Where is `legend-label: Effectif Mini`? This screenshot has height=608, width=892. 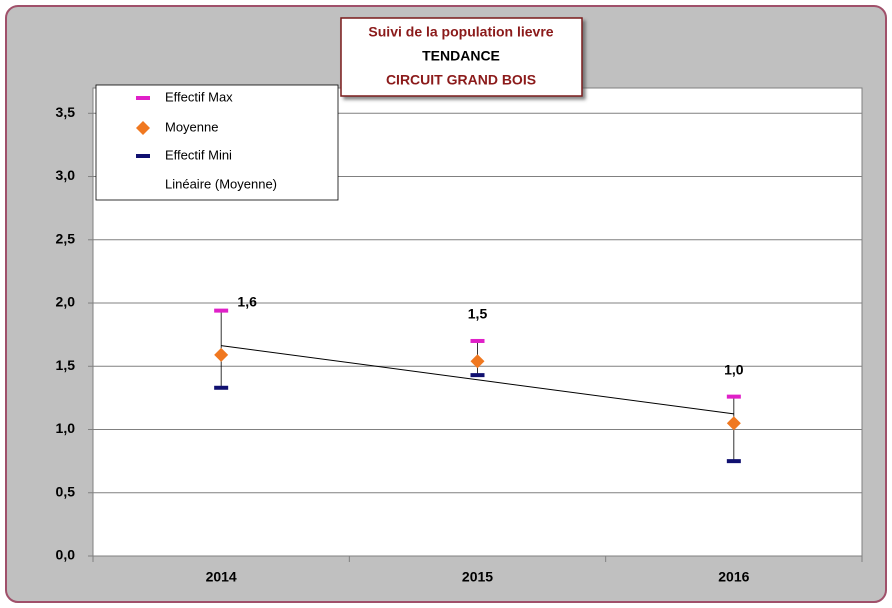
legend-label: Effectif Mini is located at coordinates (198, 154).